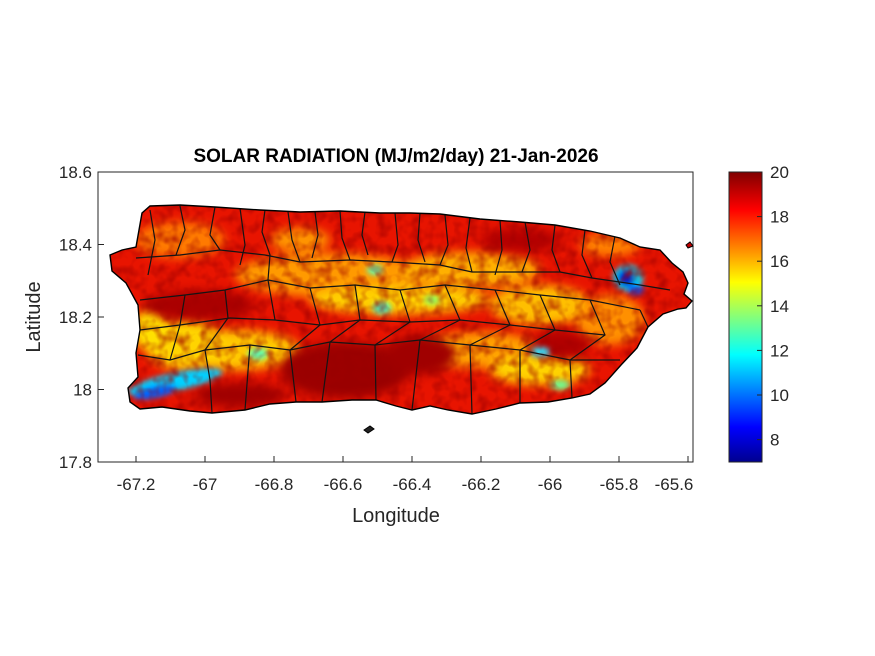  What do you see at coordinates (75, 245) in the screenshot?
I see `y-tick-label: 18.4` at bounding box center [75, 245].